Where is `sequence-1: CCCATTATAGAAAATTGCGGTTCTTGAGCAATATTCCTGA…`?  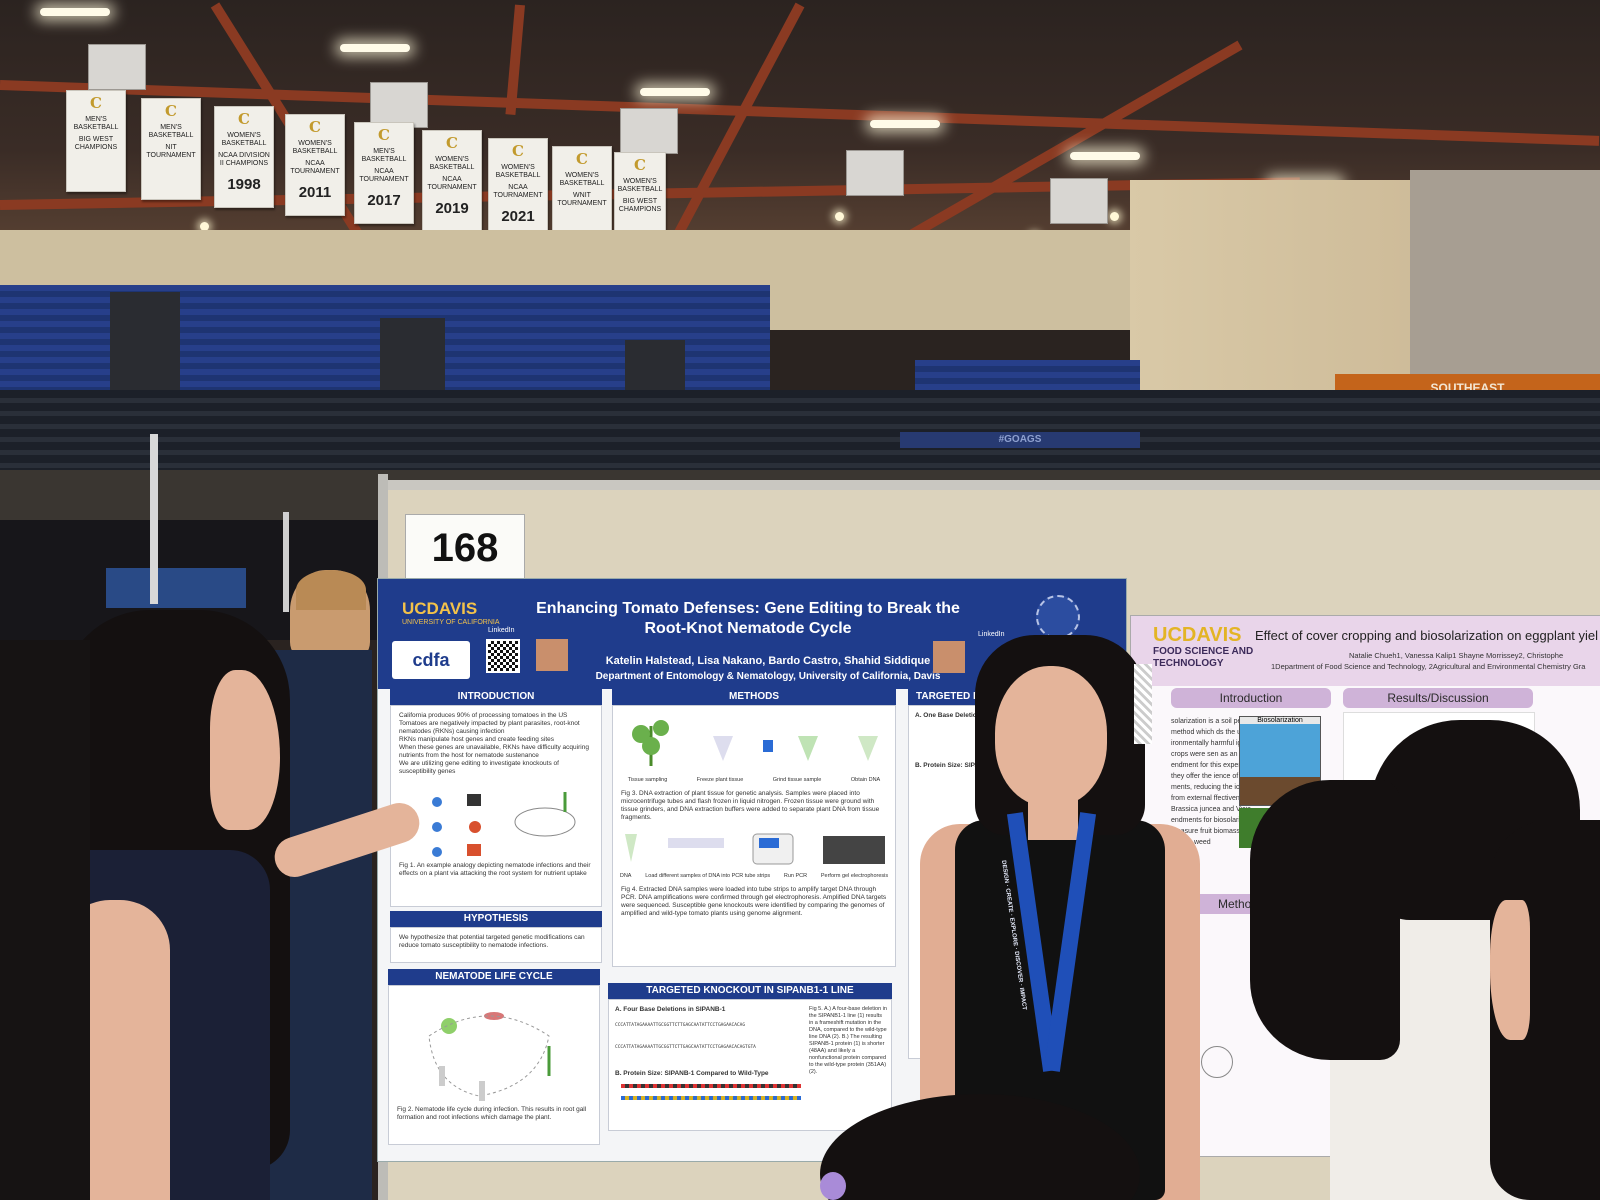
sequence-1: CCCATTATAGAAAATTGCGGTTCTTGAGCAATATTCCTGA… is located at coordinates (680, 1025).